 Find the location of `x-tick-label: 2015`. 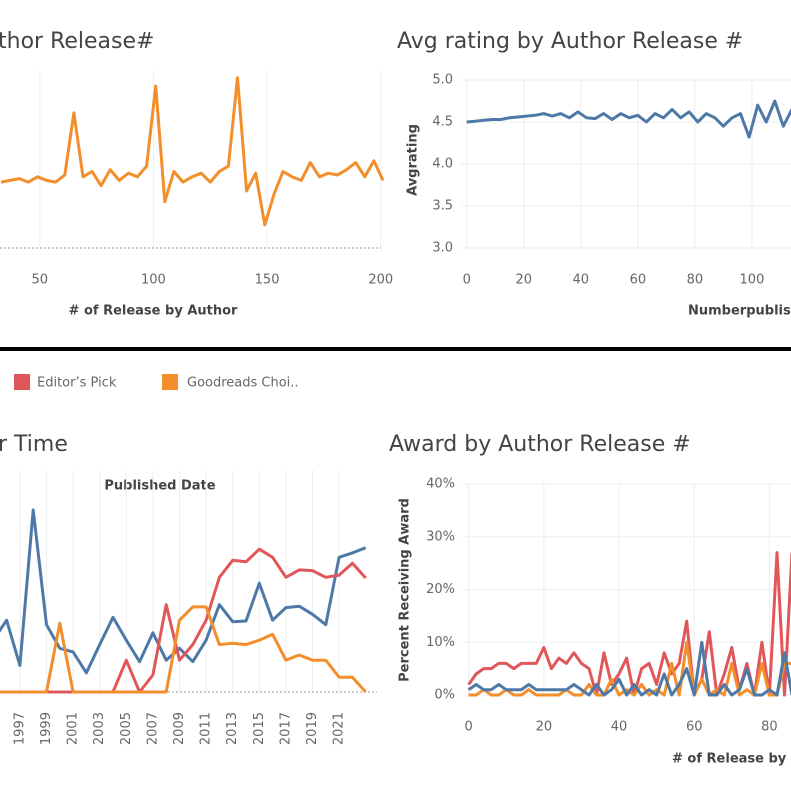

x-tick-label: 2015 is located at coordinates (259, 728).